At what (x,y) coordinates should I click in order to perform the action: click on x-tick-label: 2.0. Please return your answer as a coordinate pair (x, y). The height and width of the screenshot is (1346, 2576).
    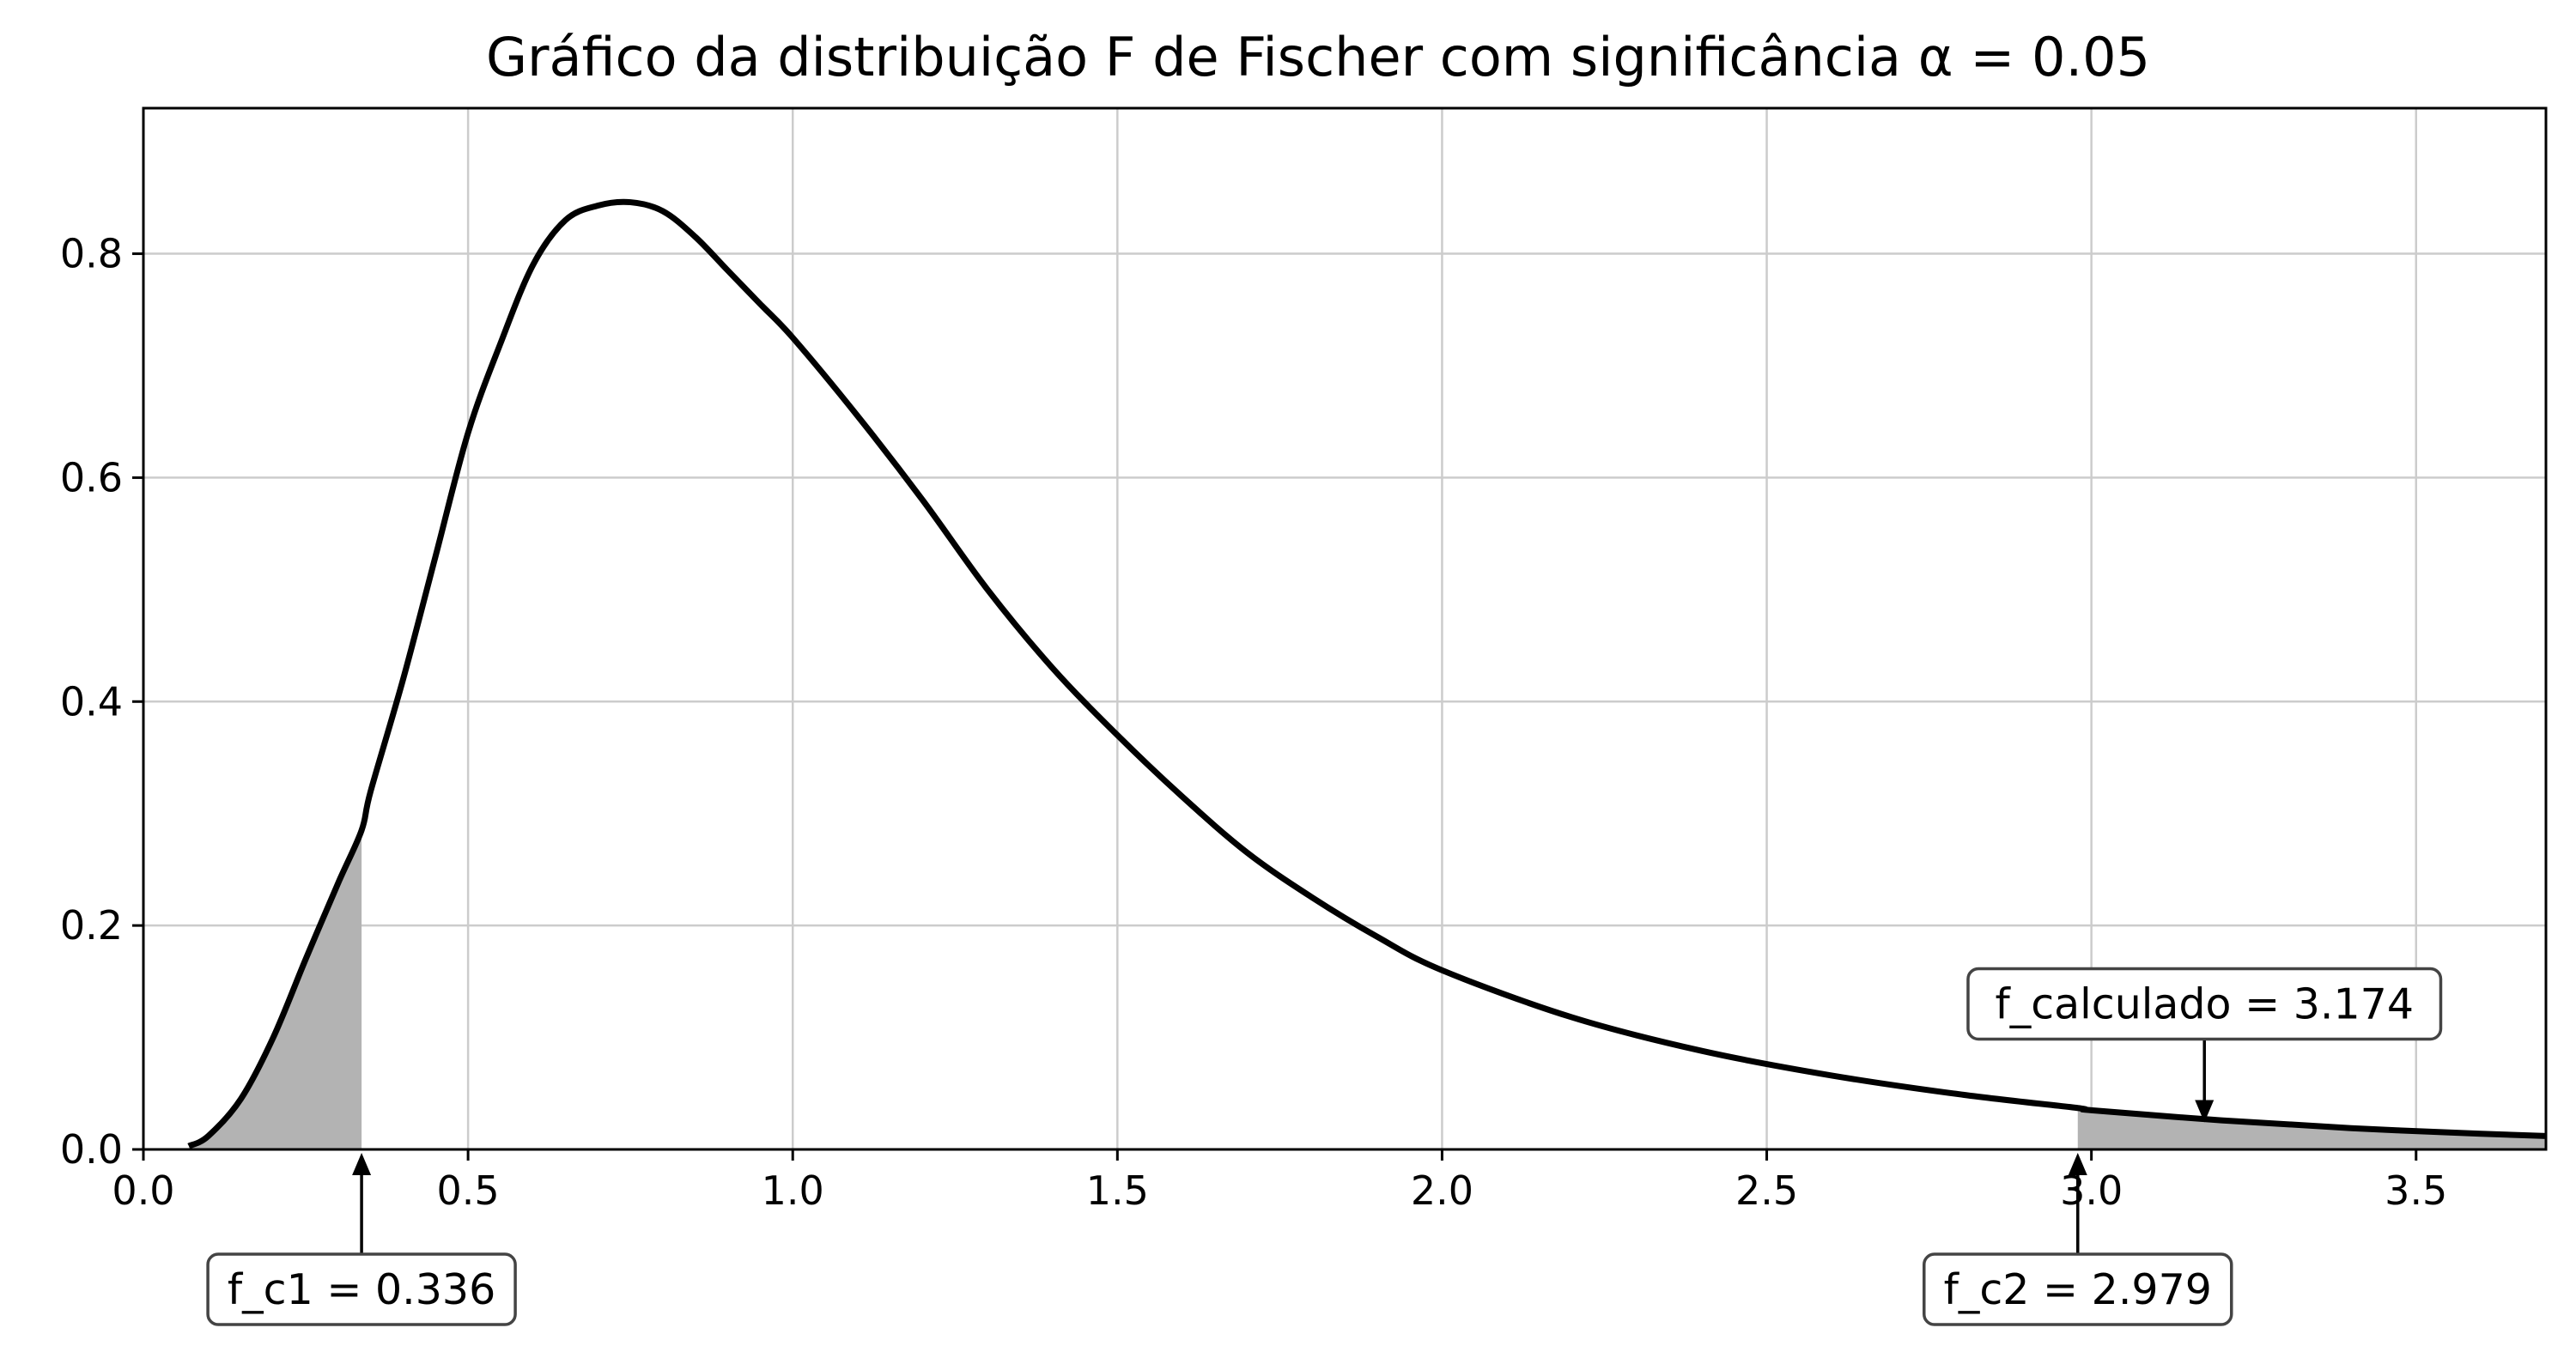
    Looking at the image, I should click on (1442, 1190).